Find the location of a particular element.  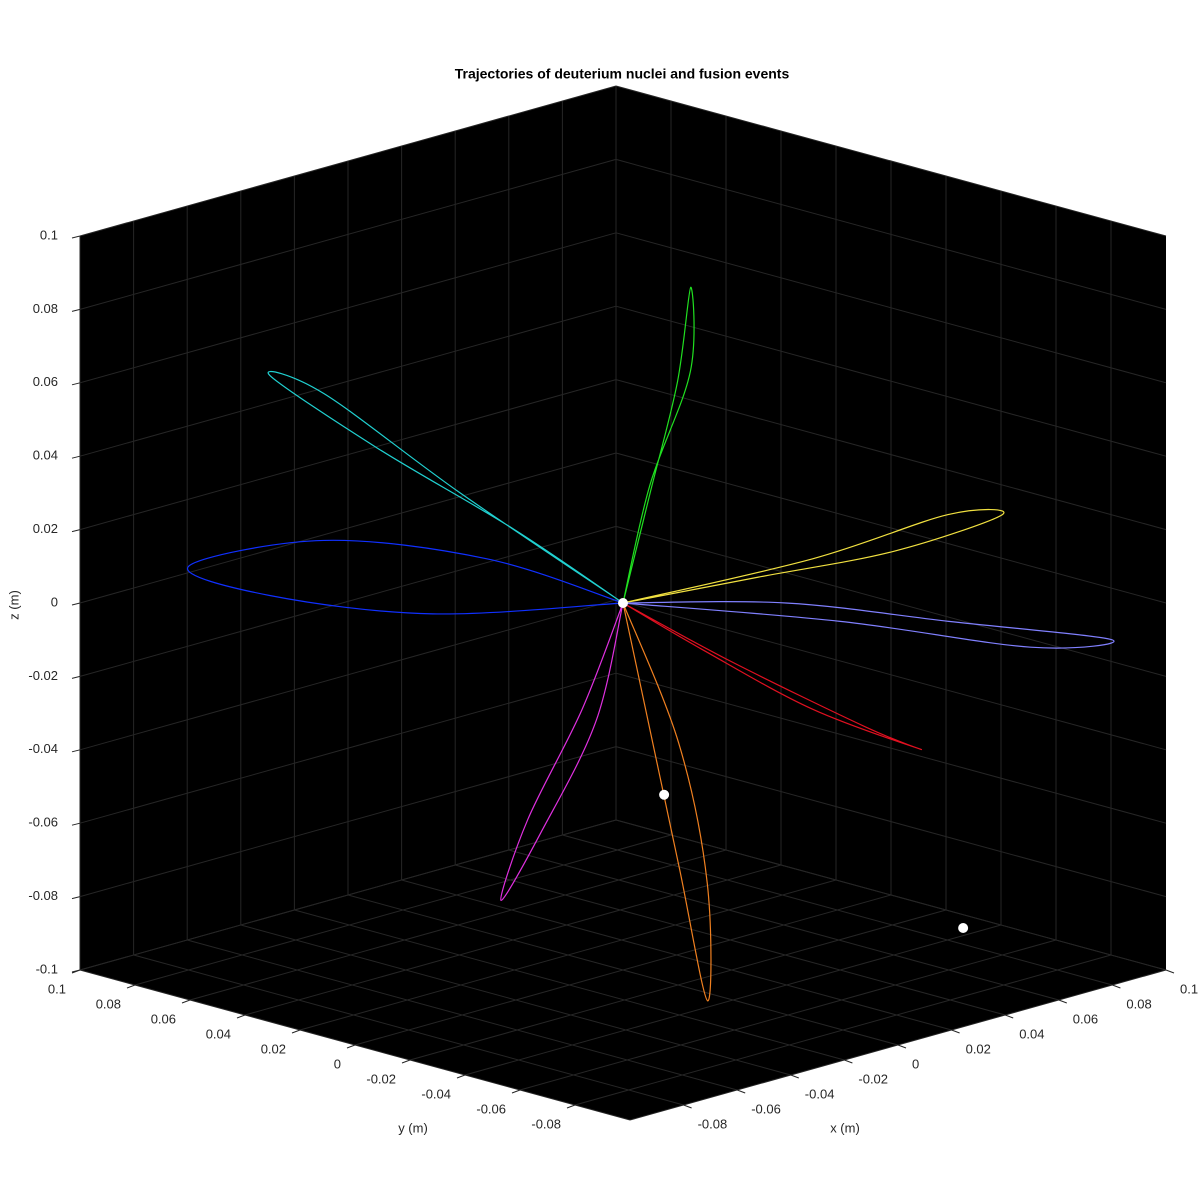

y-tick-label: 0.04 is located at coordinates (218, 1033).